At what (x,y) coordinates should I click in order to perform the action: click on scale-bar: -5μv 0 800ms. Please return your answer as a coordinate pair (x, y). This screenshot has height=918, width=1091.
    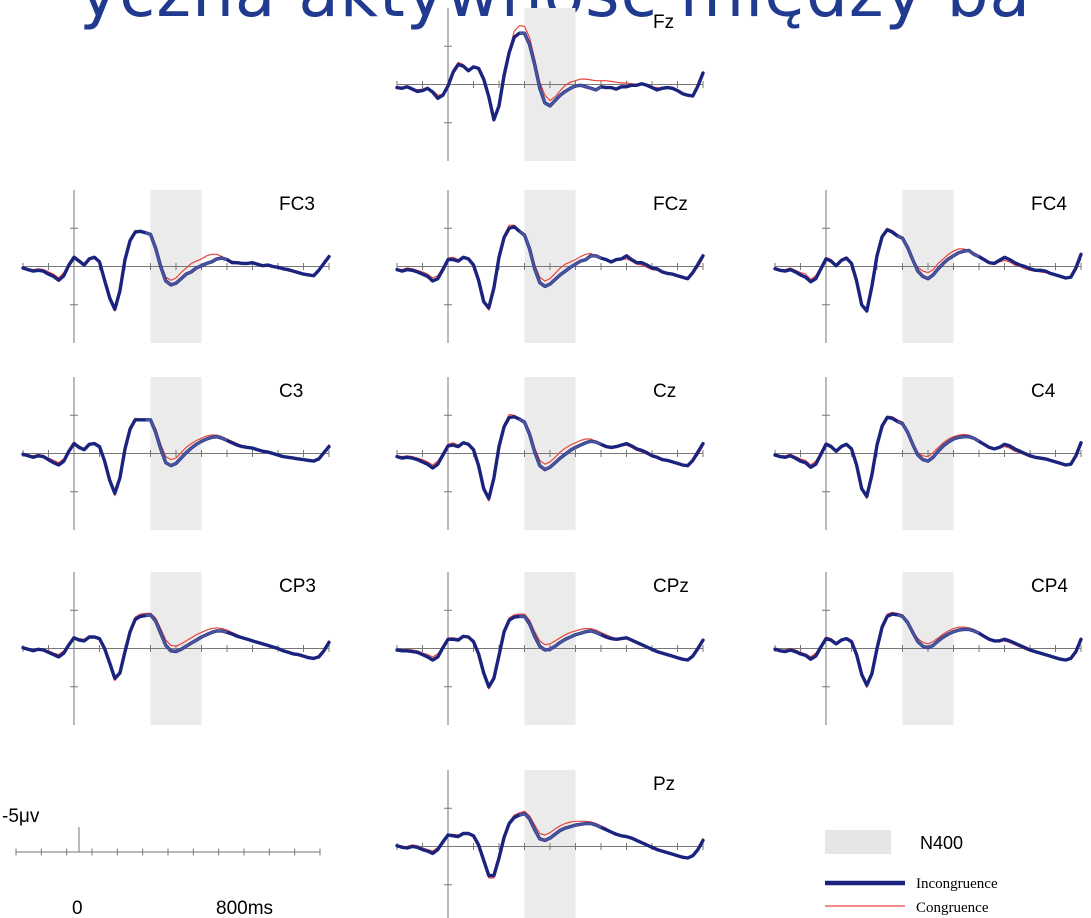
    Looking at the image, I should click on (161, 862).